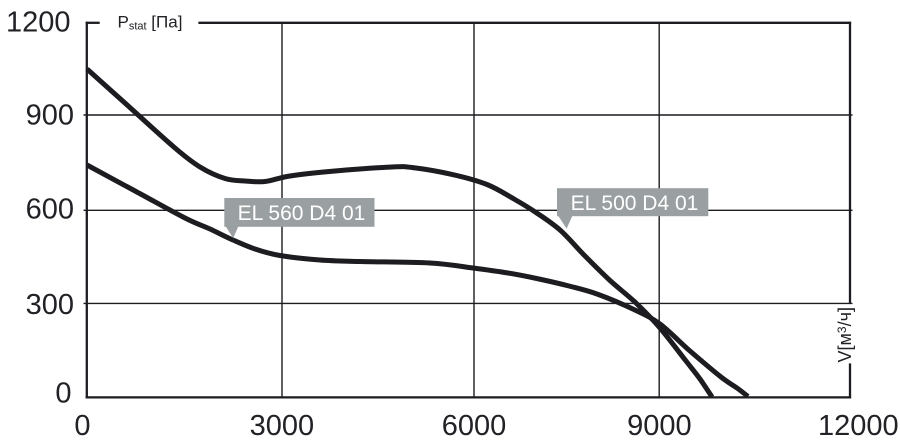 The image size is (900, 442). I want to click on svg-text: 300, so click(50, 305).